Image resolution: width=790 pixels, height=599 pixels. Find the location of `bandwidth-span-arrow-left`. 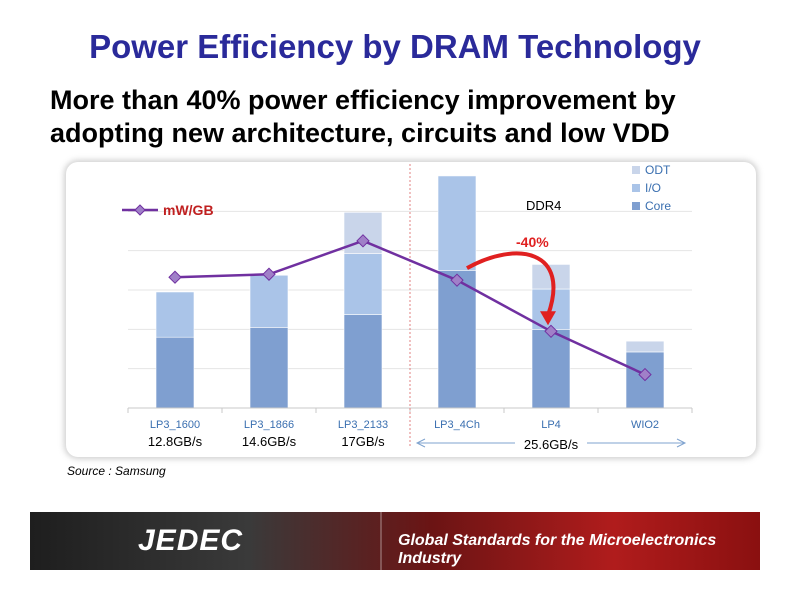

bandwidth-span-arrow-left is located at coordinates (420, 443).